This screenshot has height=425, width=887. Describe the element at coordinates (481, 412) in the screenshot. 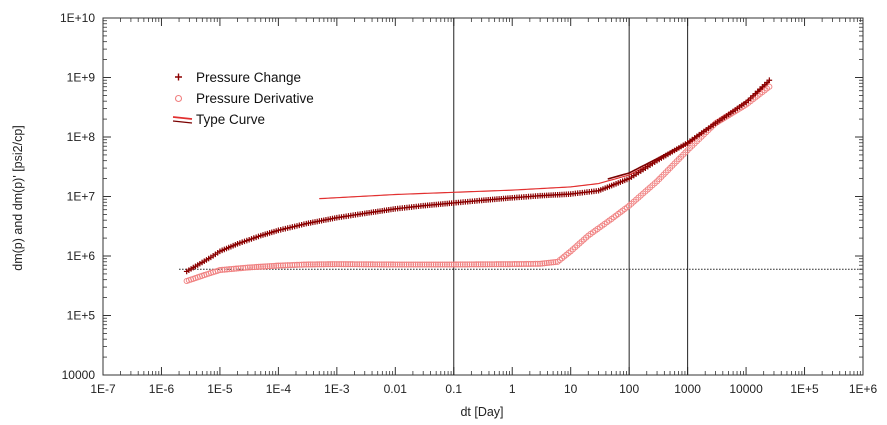

I see `x-axis-title: dt [Day]` at that location.